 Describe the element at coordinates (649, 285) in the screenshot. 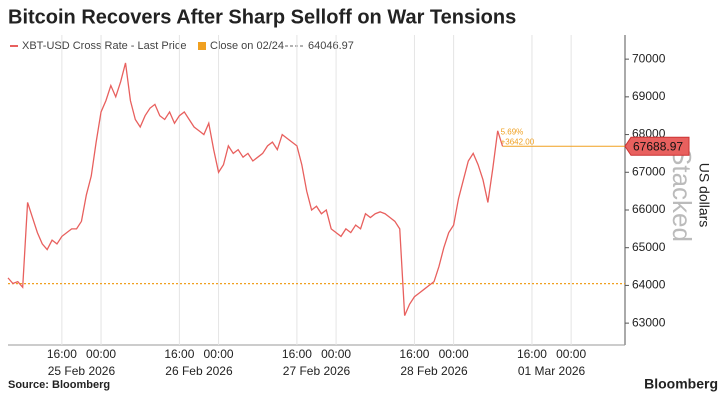

I see `y-tick-label: 64000` at that location.